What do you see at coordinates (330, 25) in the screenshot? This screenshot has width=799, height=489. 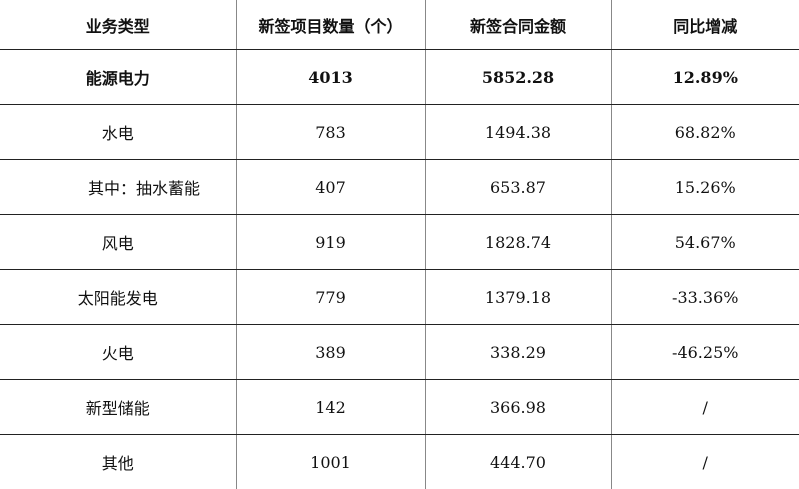 I see `header-project-count: 新签项目数量（个）` at bounding box center [330, 25].